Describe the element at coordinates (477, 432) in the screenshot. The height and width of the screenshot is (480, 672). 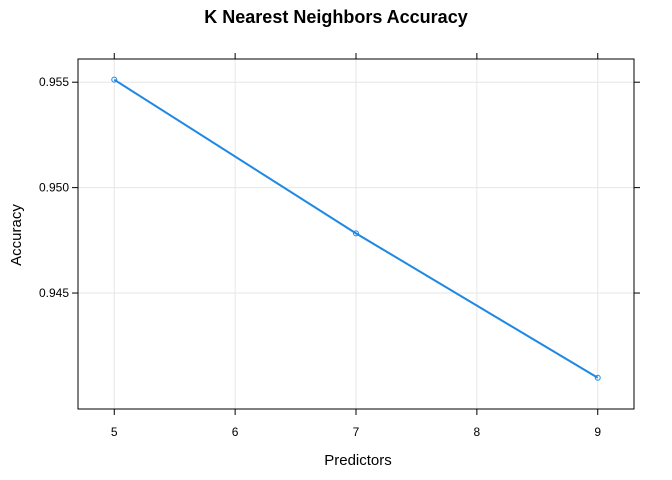
I see `x-tick-label: 8` at that location.